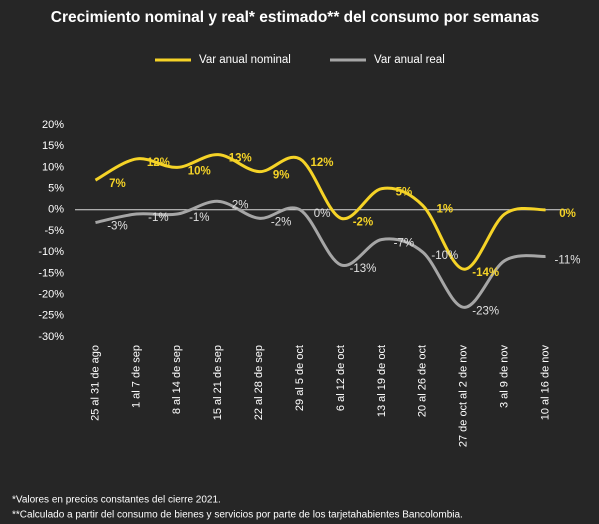 This screenshot has width=599, height=524. I want to click on data-label: 7%, so click(117, 184).